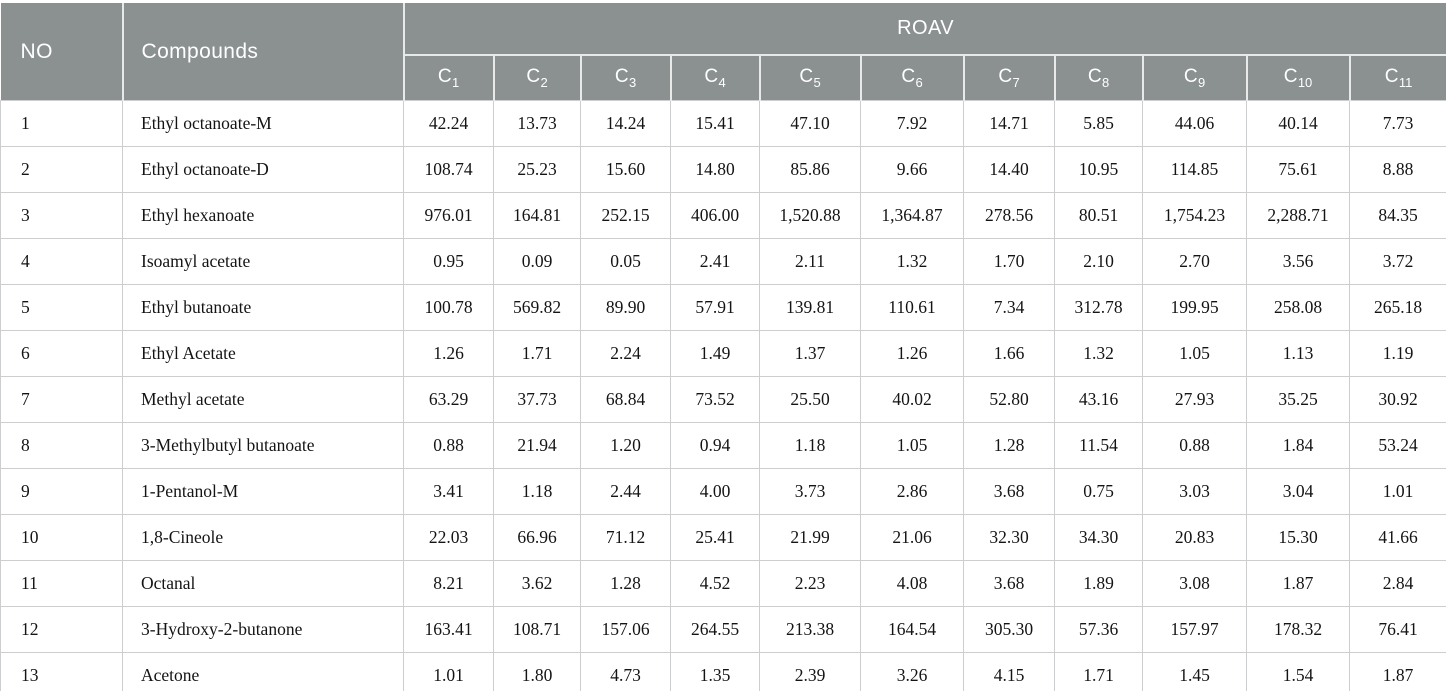  I want to click on cell-roav-value: 21.99, so click(810, 537).